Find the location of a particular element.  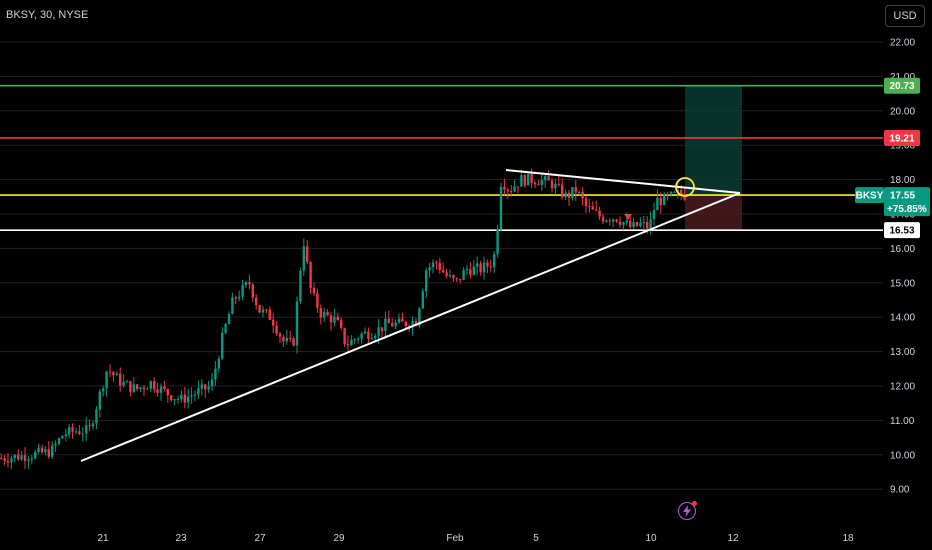

sell-arrow-marker is located at coordinates (628, 217).